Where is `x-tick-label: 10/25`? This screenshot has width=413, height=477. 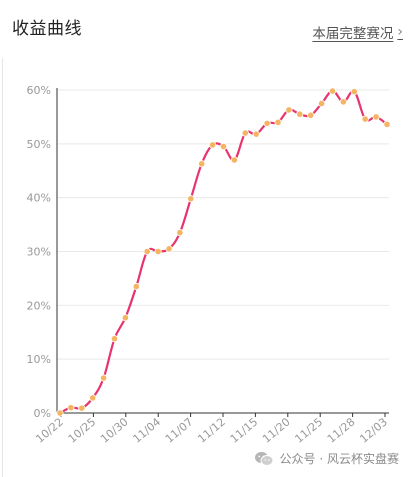
x-tick-label: 10/25 is located at coordinates (82, 430).